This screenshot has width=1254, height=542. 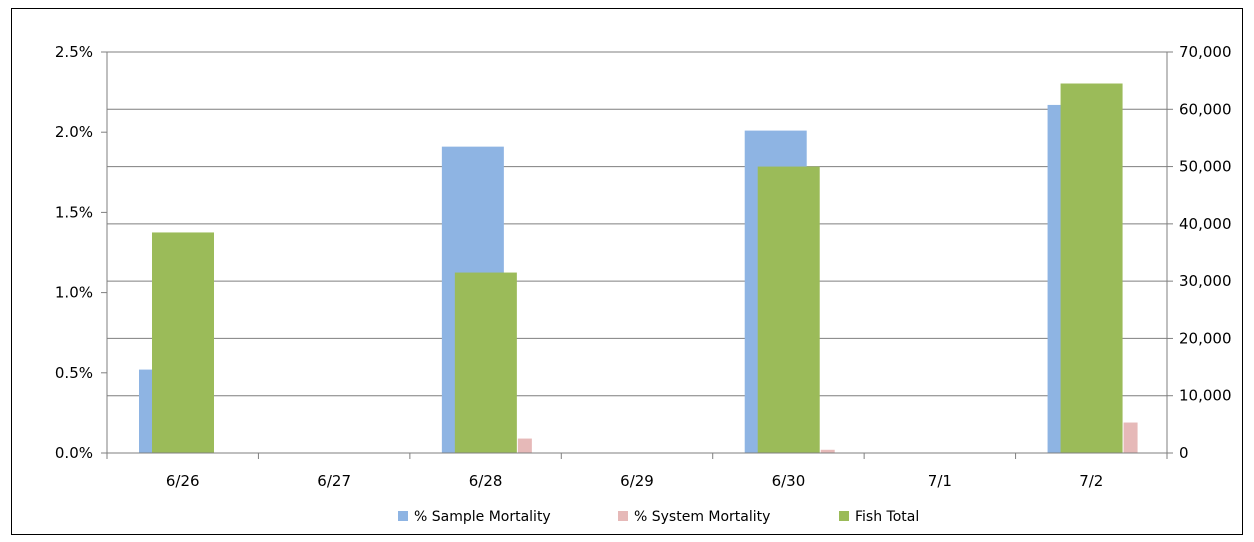 I want to click on right-tick-label: 20,000, so click(x=1205, y=338).